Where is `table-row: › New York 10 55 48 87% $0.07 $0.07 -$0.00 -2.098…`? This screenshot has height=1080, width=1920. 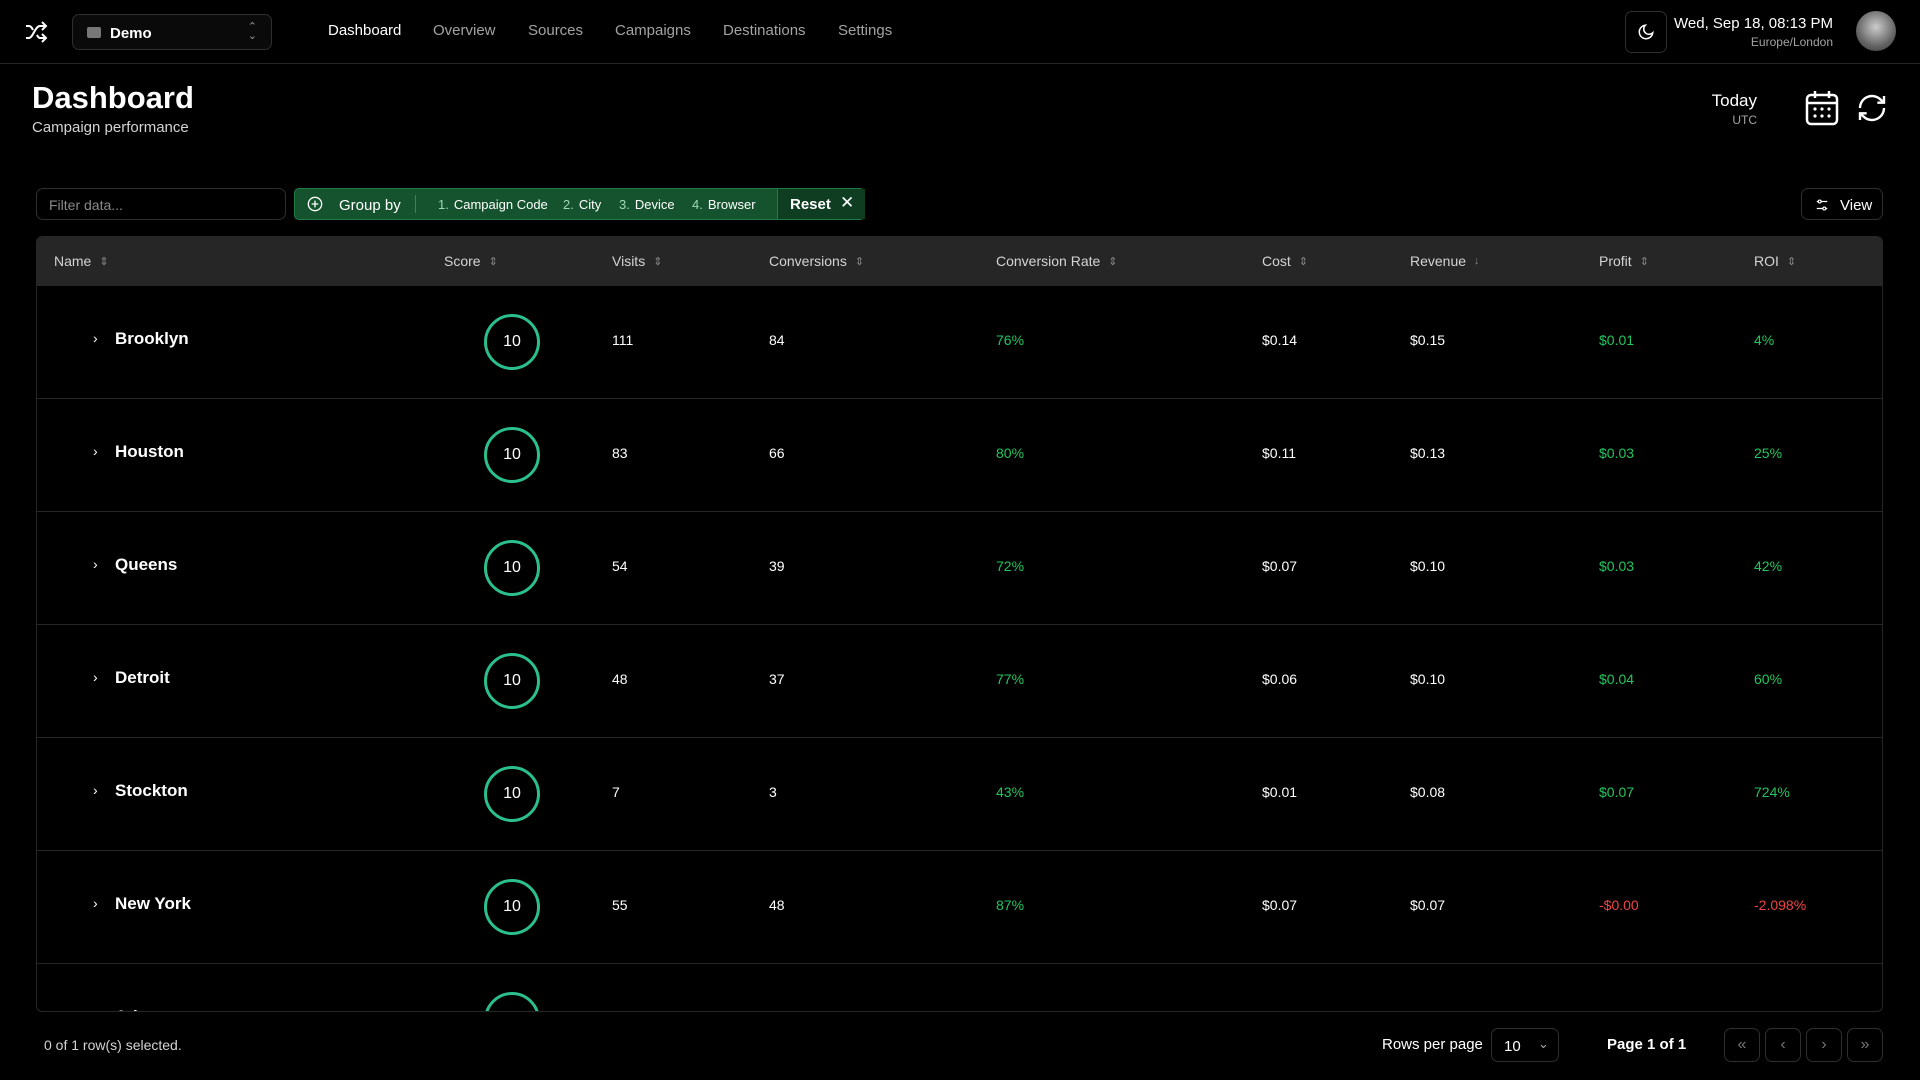
table-row: › New York 10 55 48 87% $0.07 $0.07 -$0.00 -2.098… is located at coordinates (959, 907).